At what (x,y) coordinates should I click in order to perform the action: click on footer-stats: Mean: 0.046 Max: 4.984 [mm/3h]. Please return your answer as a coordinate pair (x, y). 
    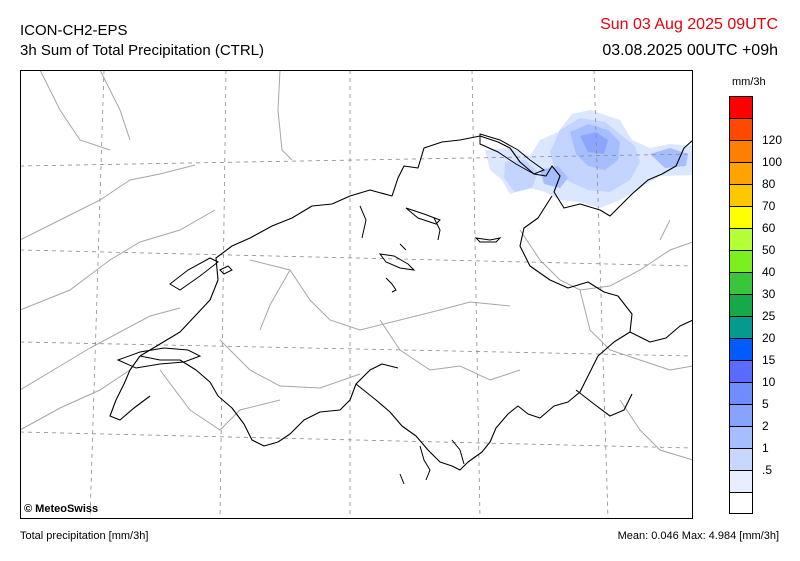
    Looking at the image, I should click on (698, 536).